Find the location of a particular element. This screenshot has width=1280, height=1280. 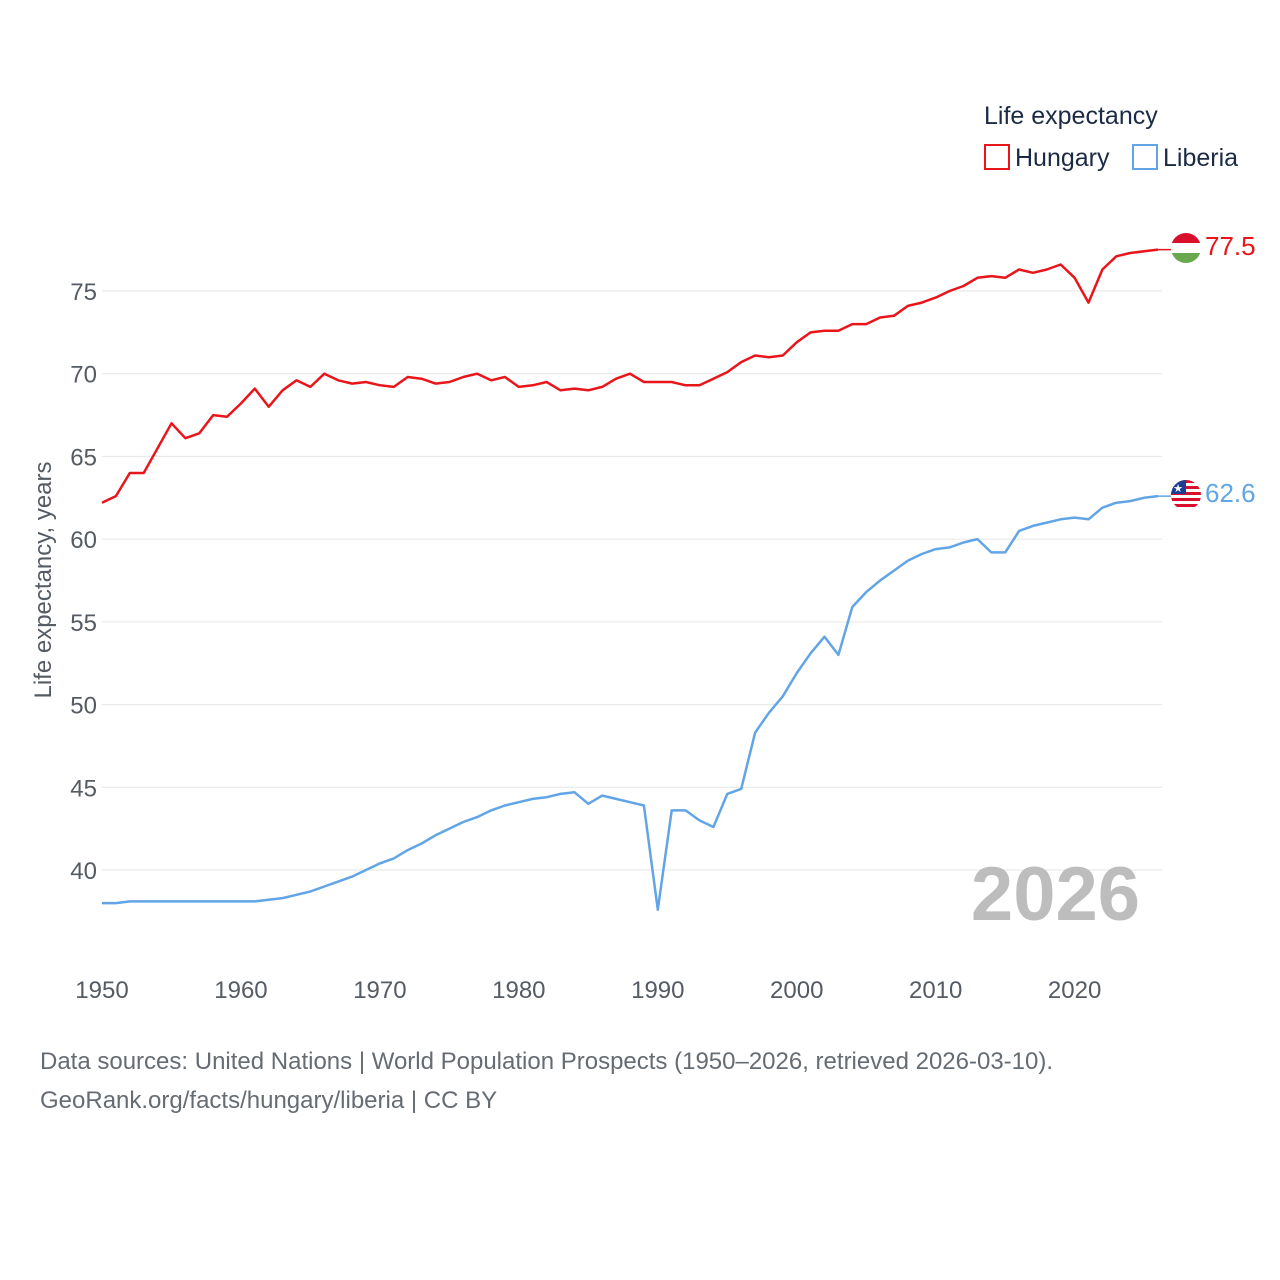

liberia-flag-icon: ★ is located at coordinates (1186, 495).